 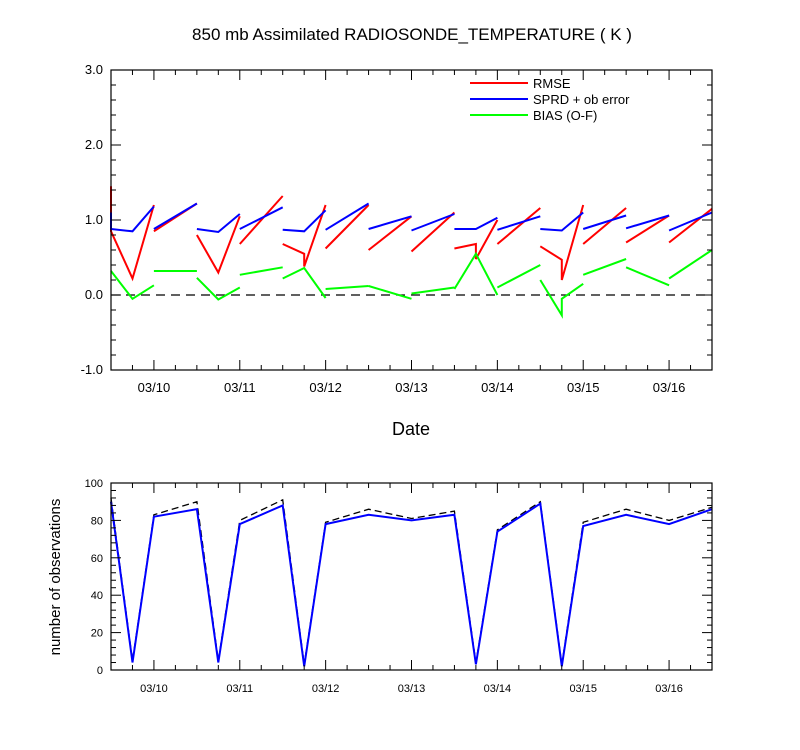 I want to click on legend-label-bias-o-f: BIAS (O-F), so click(x=565, y=115).